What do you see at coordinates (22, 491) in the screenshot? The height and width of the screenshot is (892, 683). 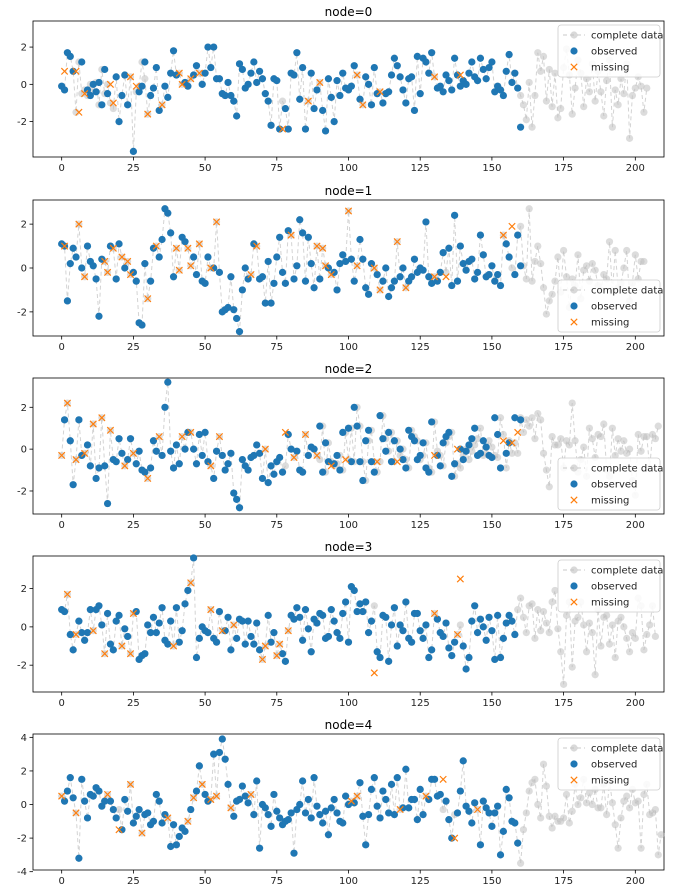 I see `y-tick-label: -2` at bounding box center [22, 491].